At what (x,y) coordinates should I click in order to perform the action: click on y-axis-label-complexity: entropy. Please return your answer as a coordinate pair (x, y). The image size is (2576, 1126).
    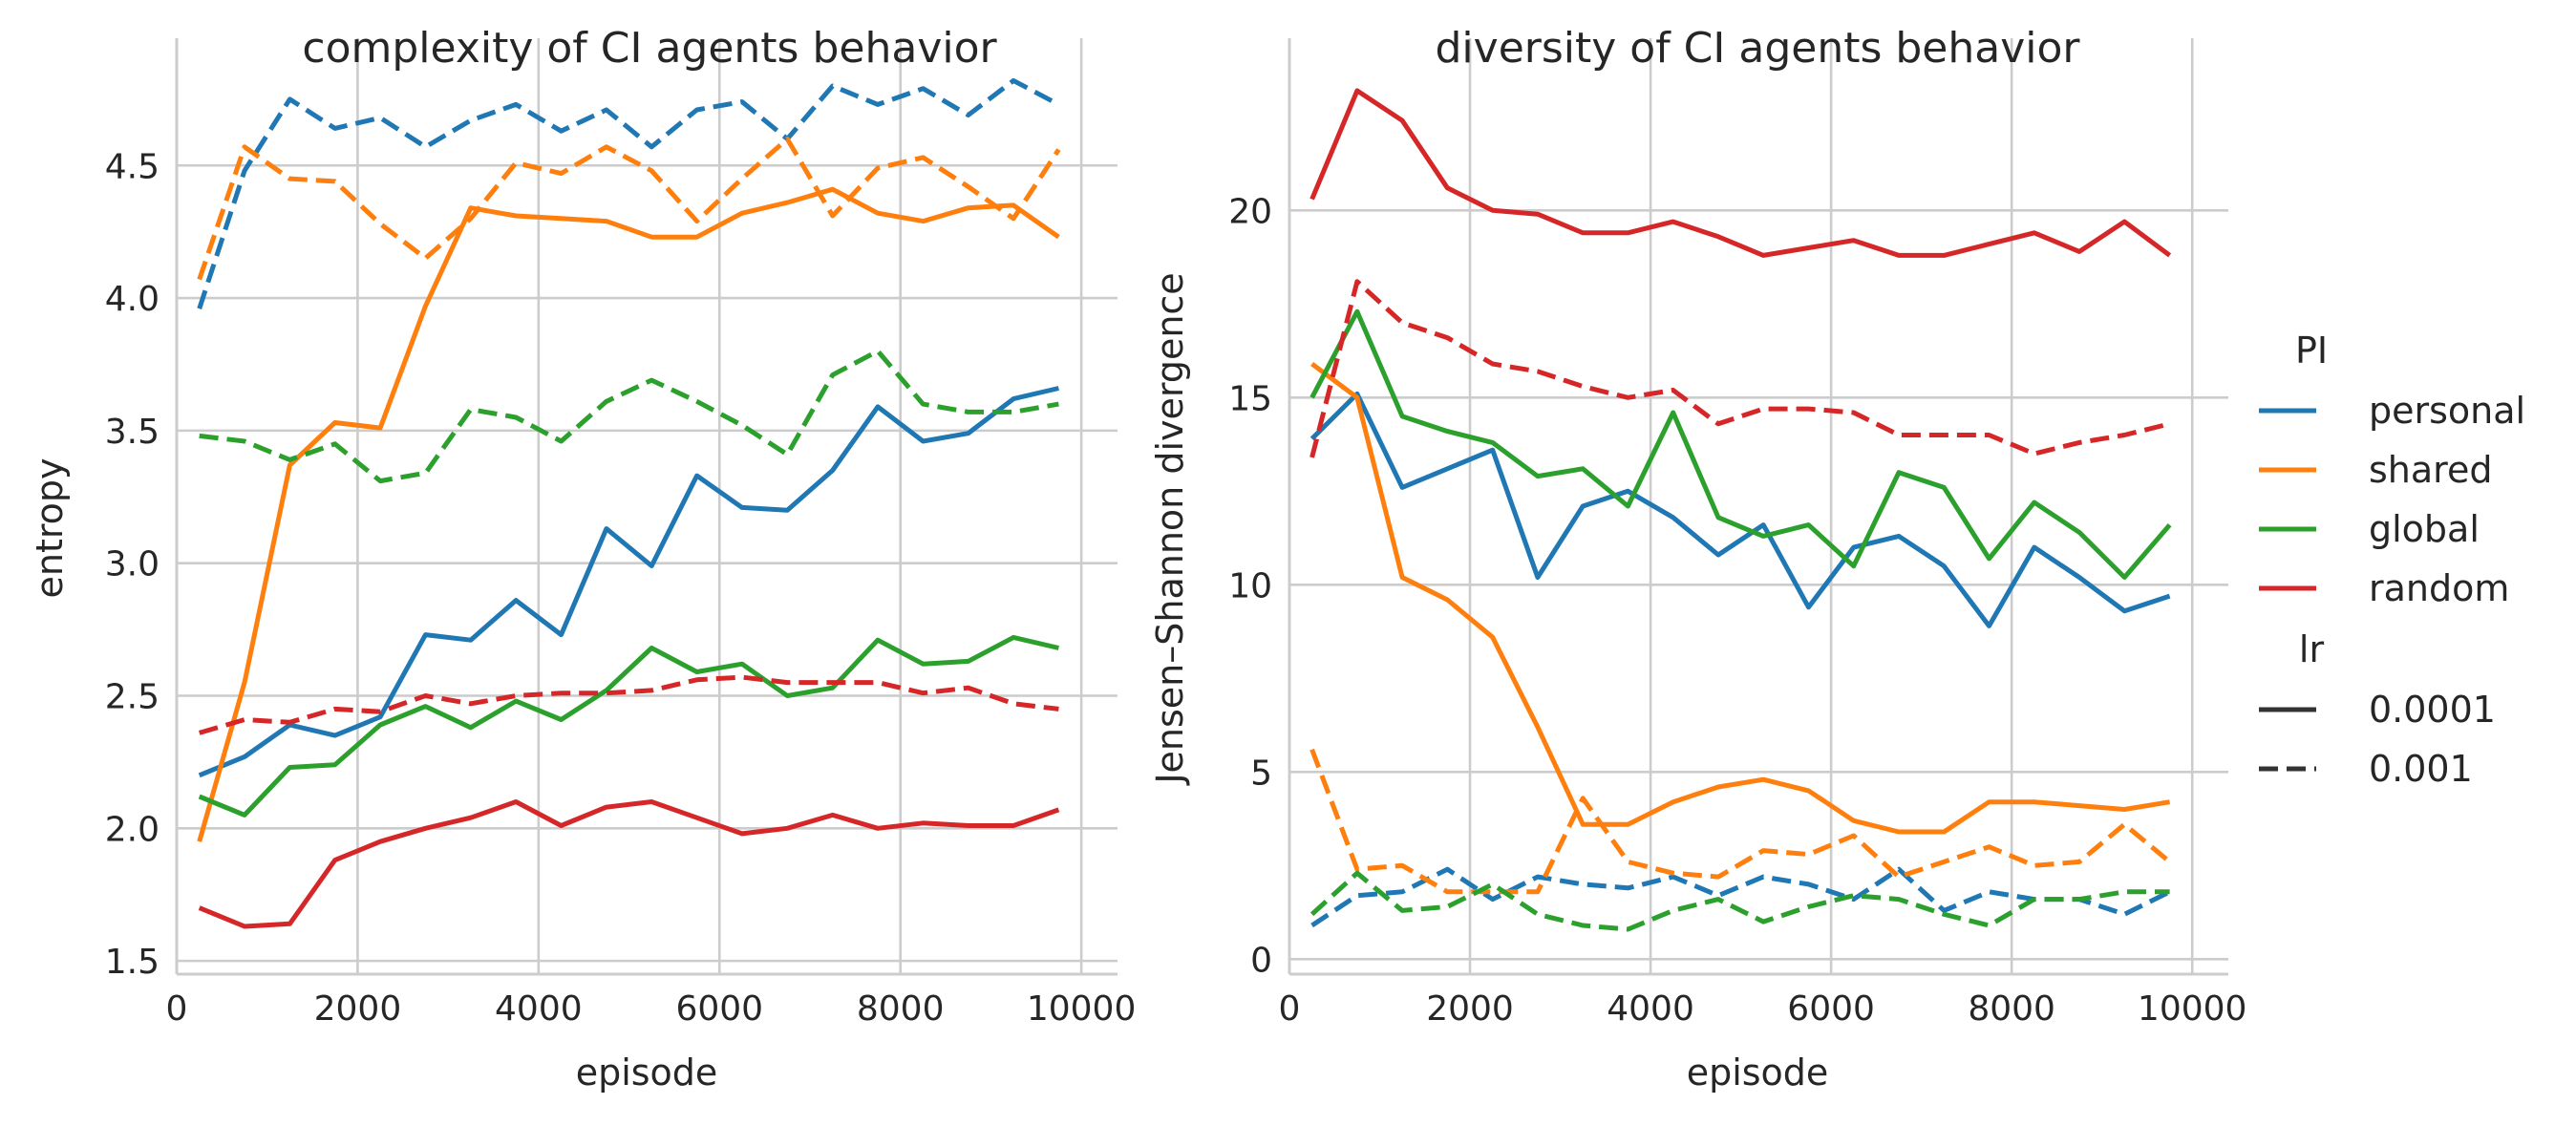
    Looking at the image, I should click on (50, 527).